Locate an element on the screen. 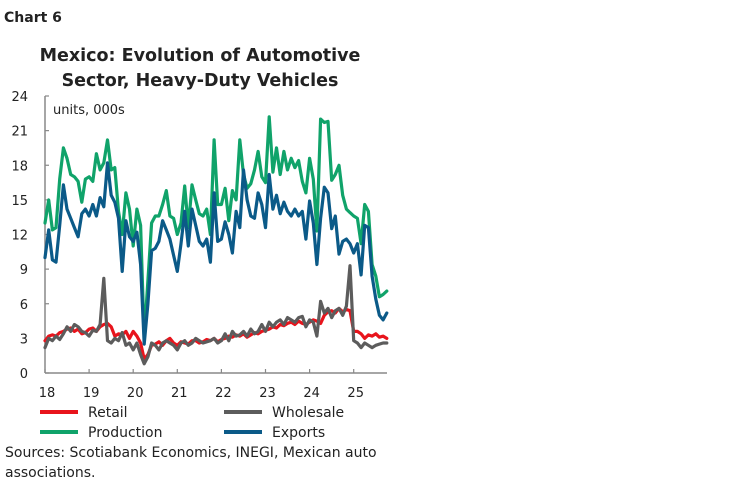  x-tick-label: 24 is located at coordinates (311, 393).